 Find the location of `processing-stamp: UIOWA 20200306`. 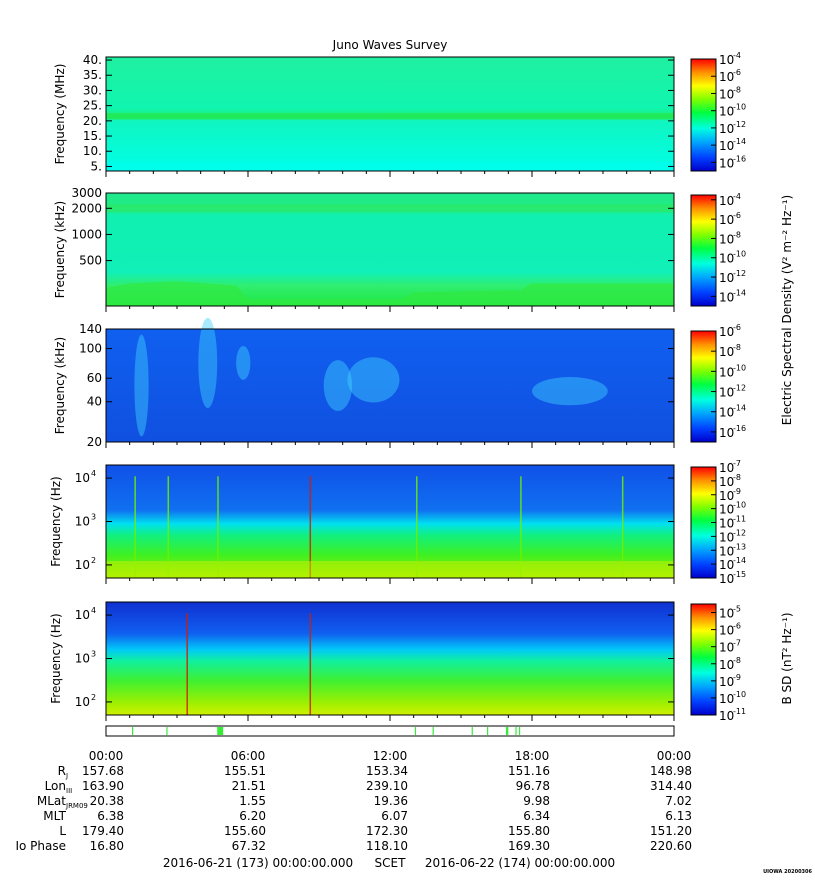

processing-stamp: UIOWA 20200306 is located at coordinates (787, 872).